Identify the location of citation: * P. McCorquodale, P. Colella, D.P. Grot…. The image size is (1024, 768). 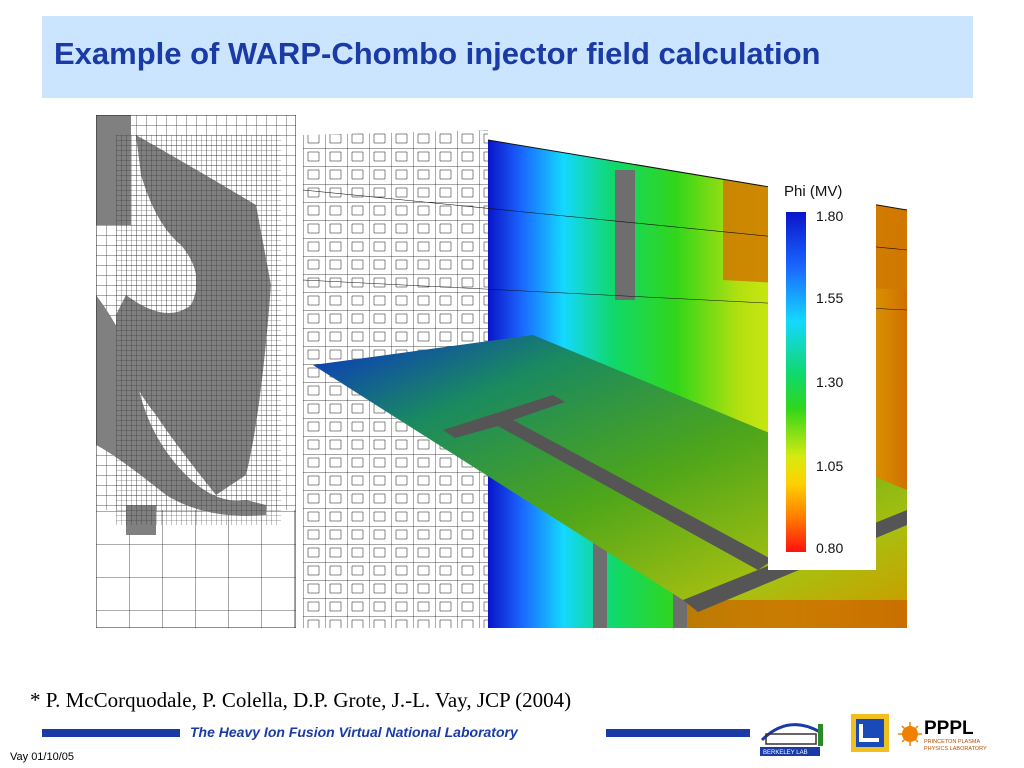
(301, 700).